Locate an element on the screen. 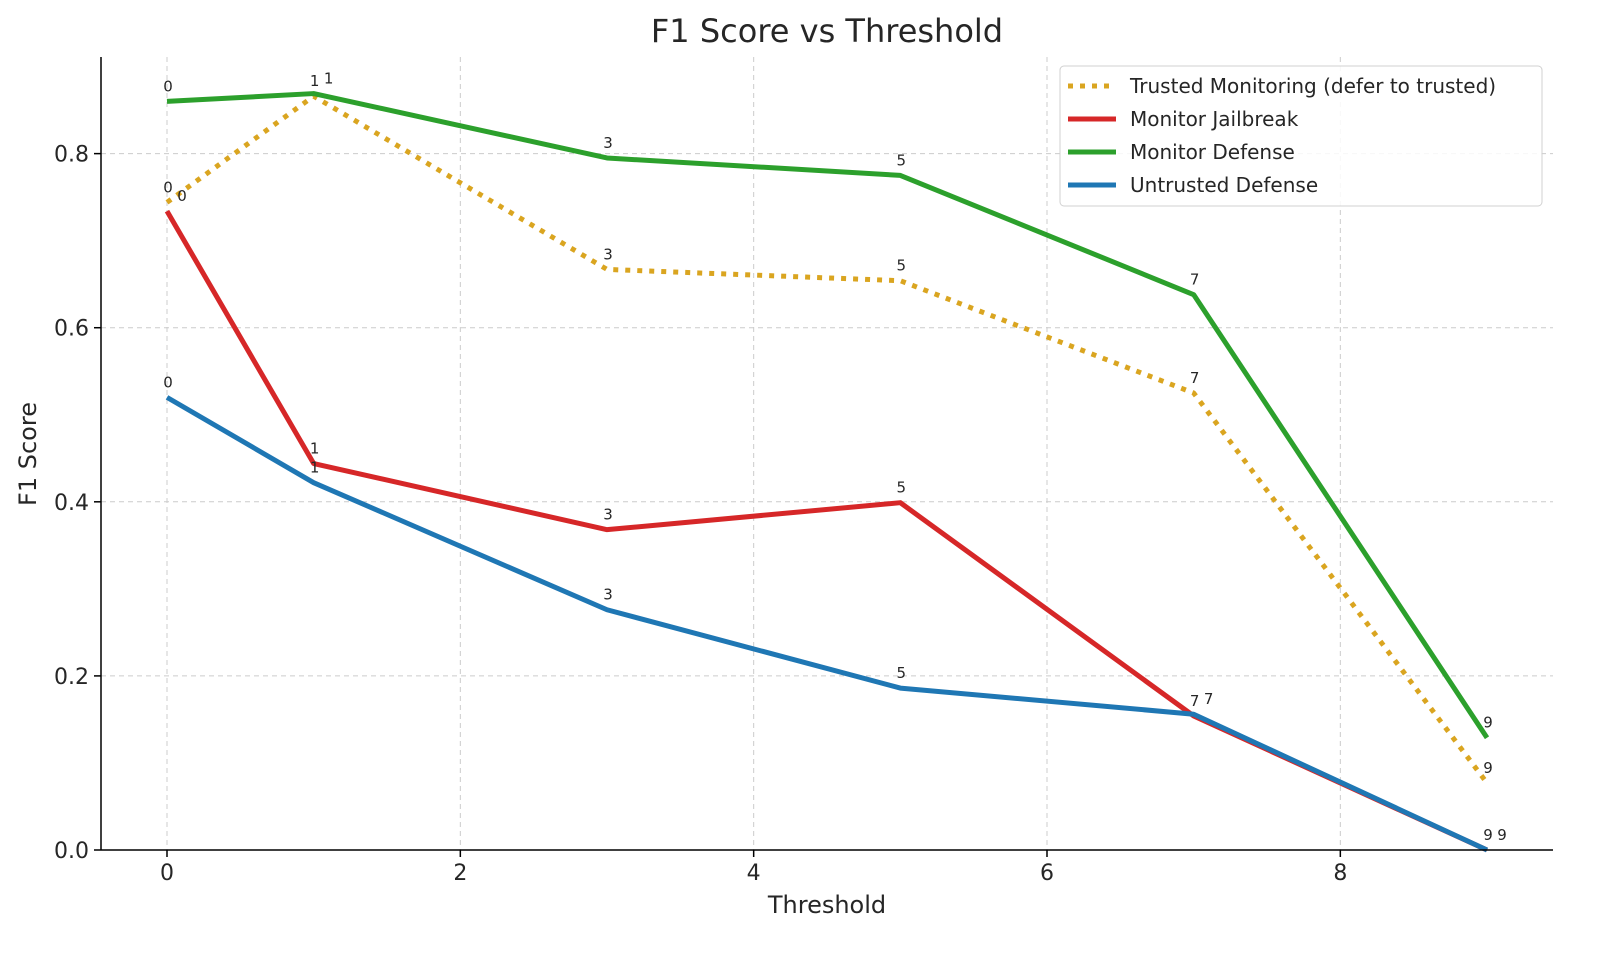 Image resolution: width=1600 pixels, height=958 pixels. y-axis-label: F1 Score is located at coordinates (28, 454).